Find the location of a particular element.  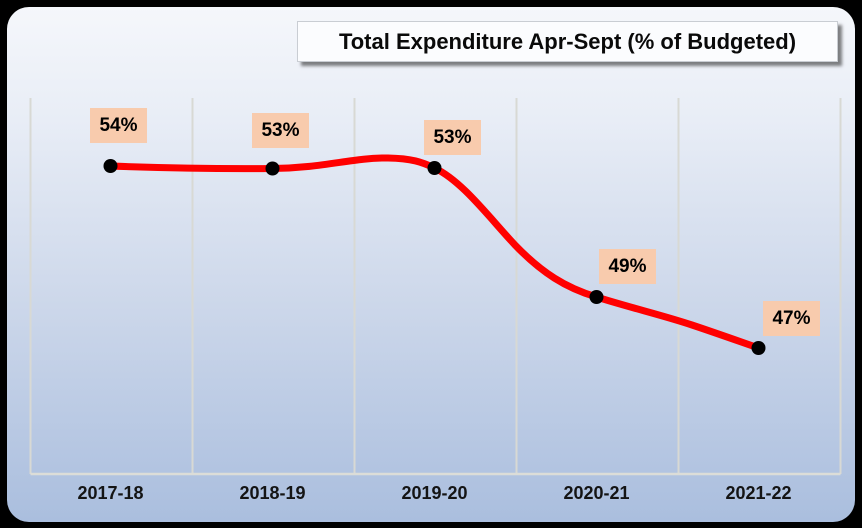

x-axis-label-2017-18: 2017-18 is located at coordinates (110, 493).